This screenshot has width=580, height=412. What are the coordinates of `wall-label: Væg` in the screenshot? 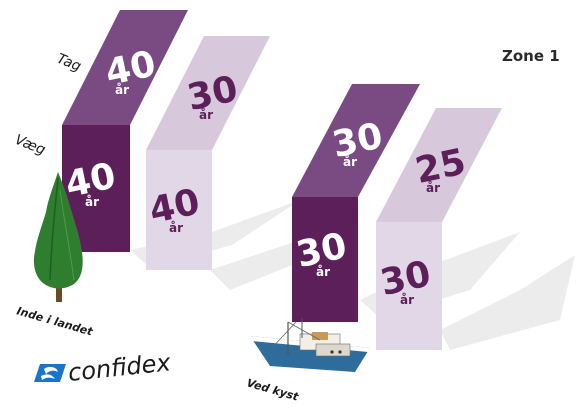 It's located at (30, 145).